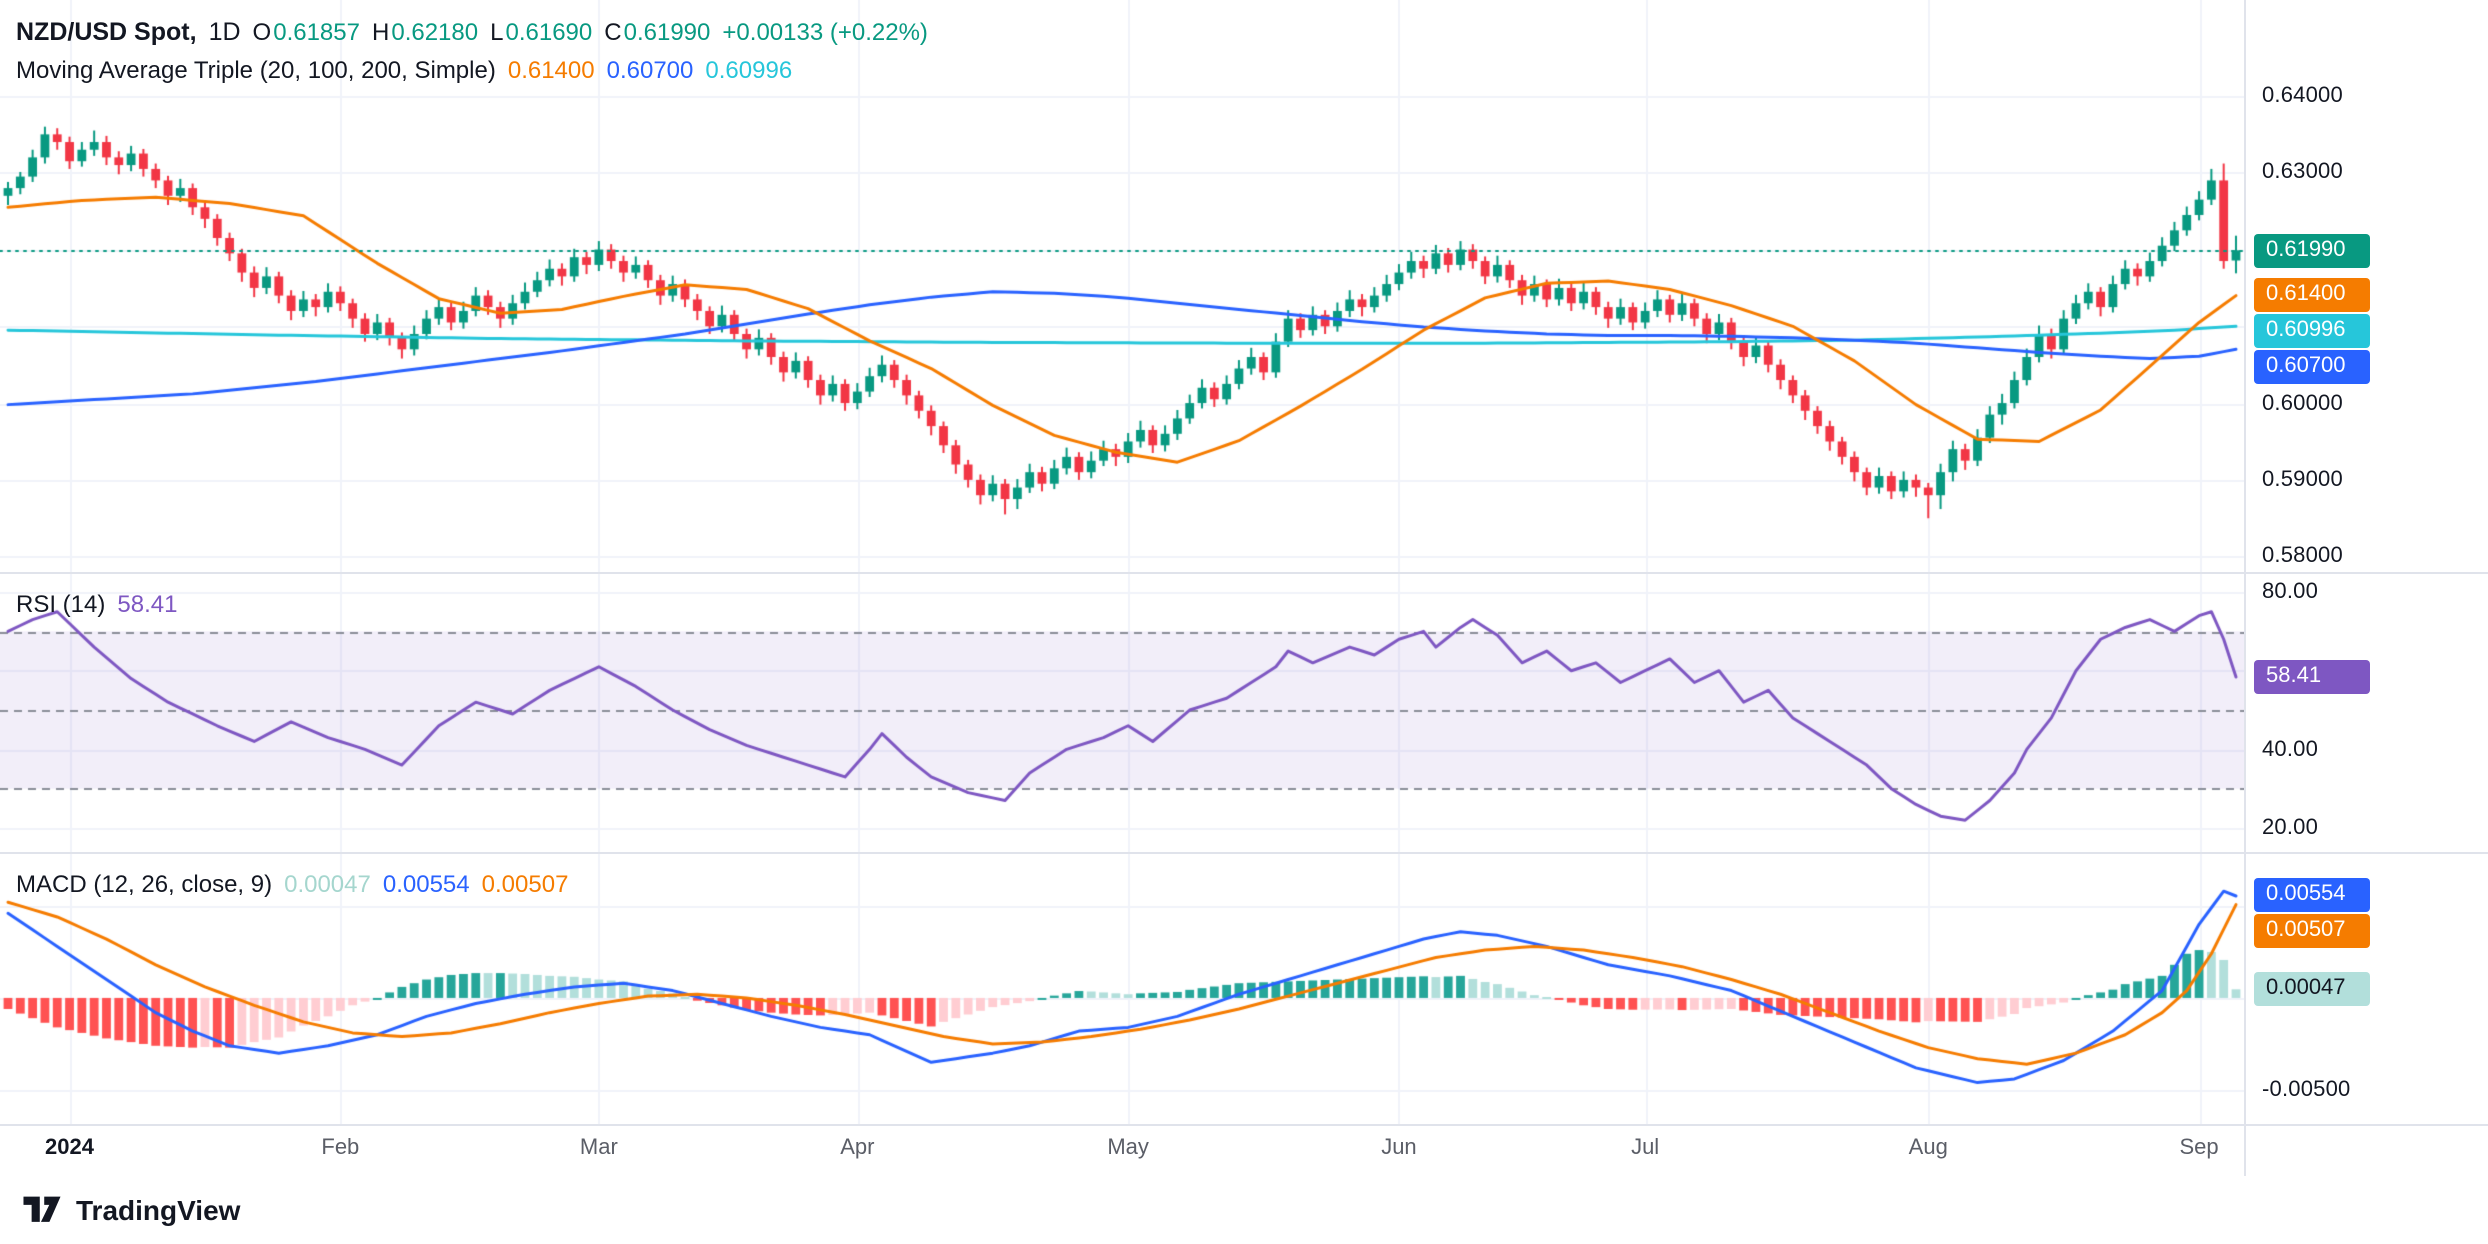 The height and width of the screenshot is (1244, 2488). What do you see at coordinates (613, 31) in the screenshot?
I see `close-label: C` at bounding box center [613, 31].